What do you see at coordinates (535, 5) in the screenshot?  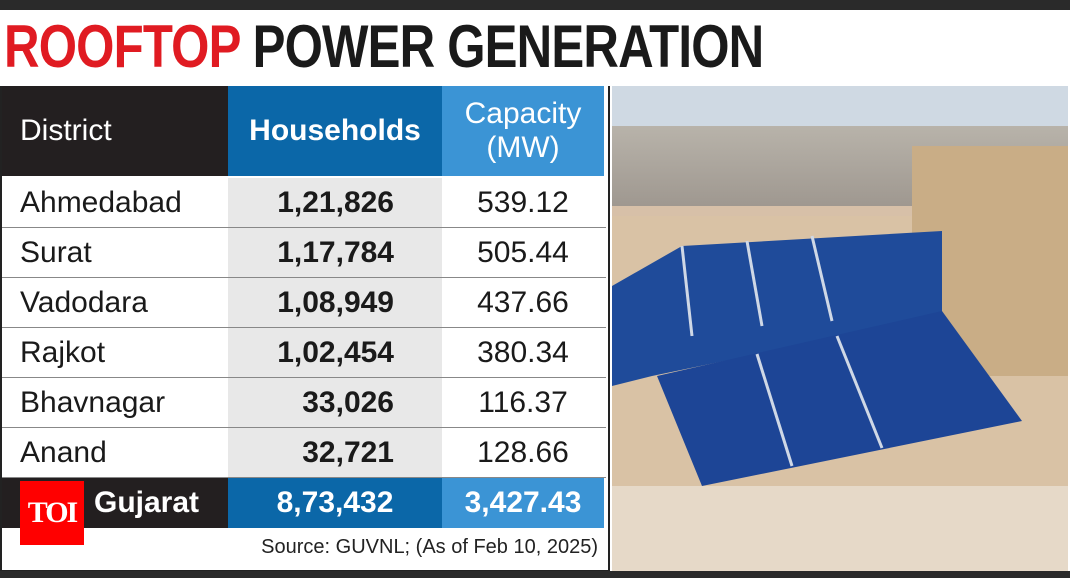 I see `top-border` at bounding box center [535, 5].